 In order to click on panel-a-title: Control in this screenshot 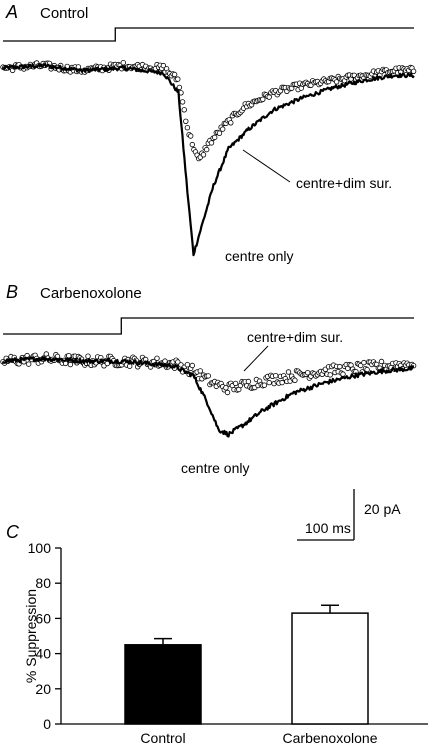, I will do `click(64, 13)`.